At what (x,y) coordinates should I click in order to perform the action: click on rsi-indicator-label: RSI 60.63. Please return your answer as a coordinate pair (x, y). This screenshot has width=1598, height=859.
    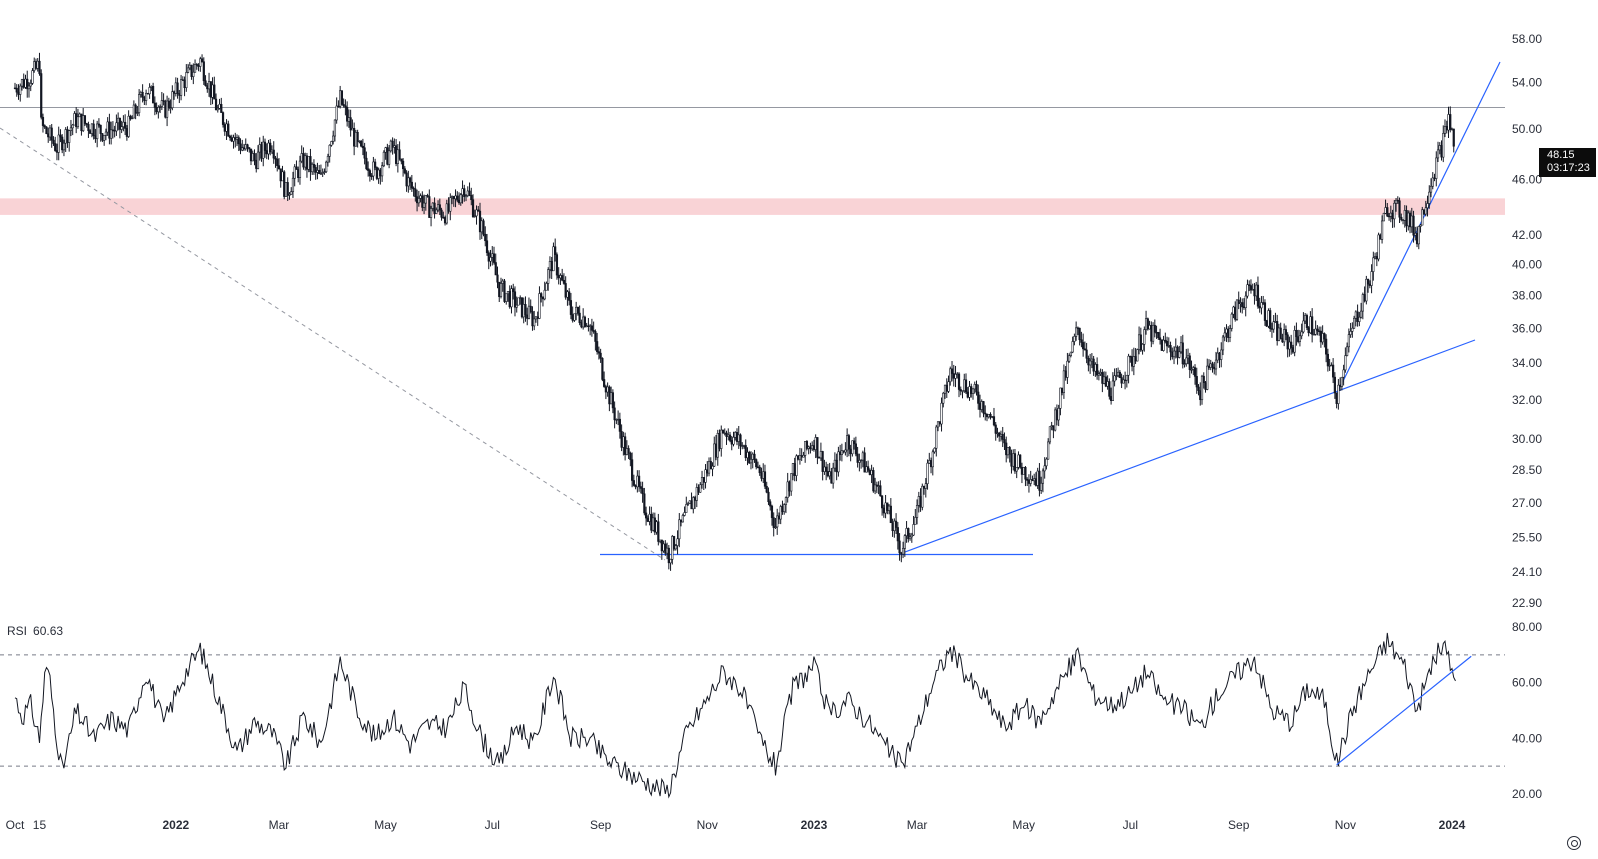
    Looking at the image, I should click on (35, 631).